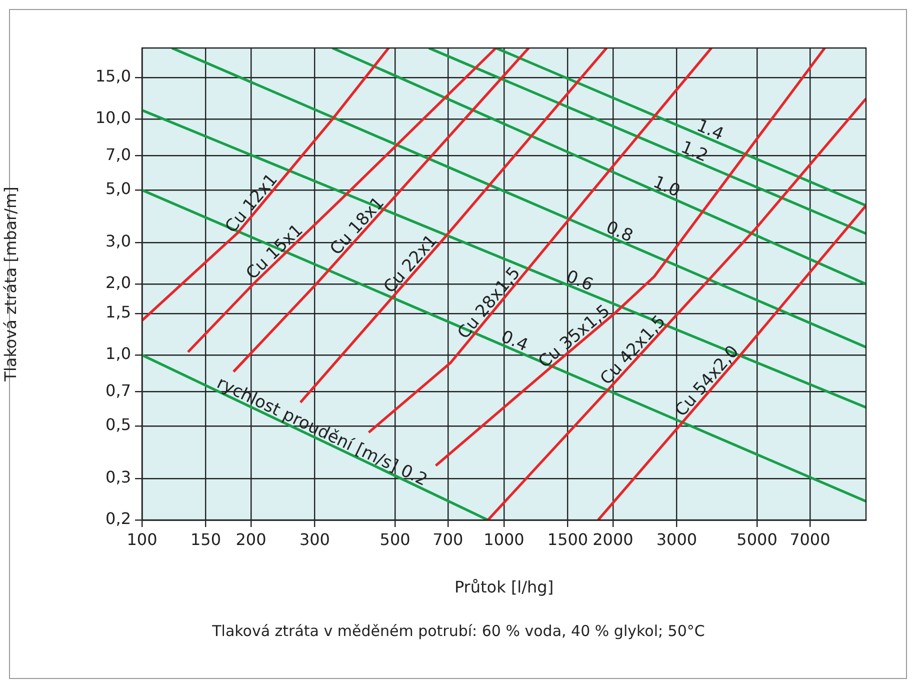 This screenshot has height=688, width=917. Describe the element at coordinates (504, 587) in the screenshot. I see `x-axis-title: Průtok [l/hg]` at that location.